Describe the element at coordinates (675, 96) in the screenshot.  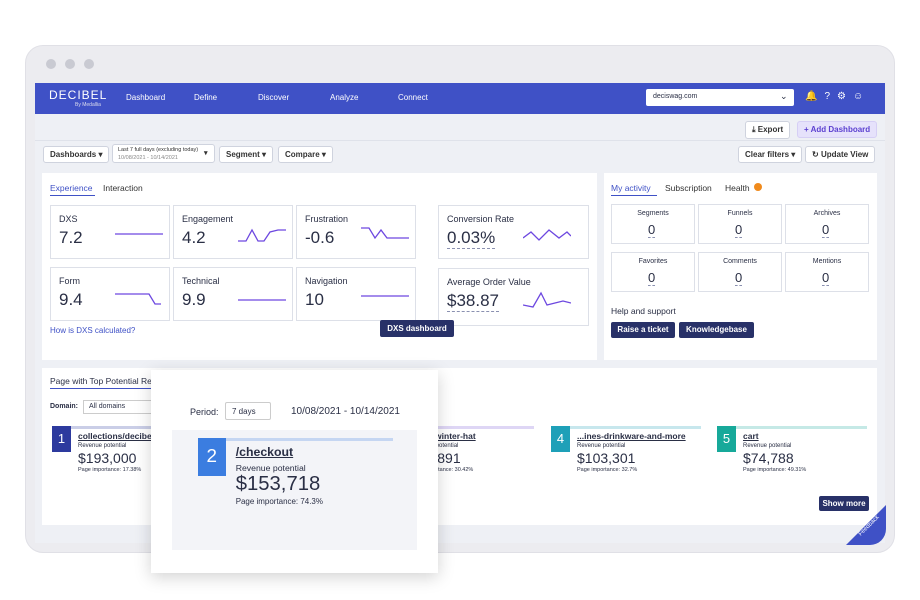
I see `domain-value: deciswag.com` at that location.